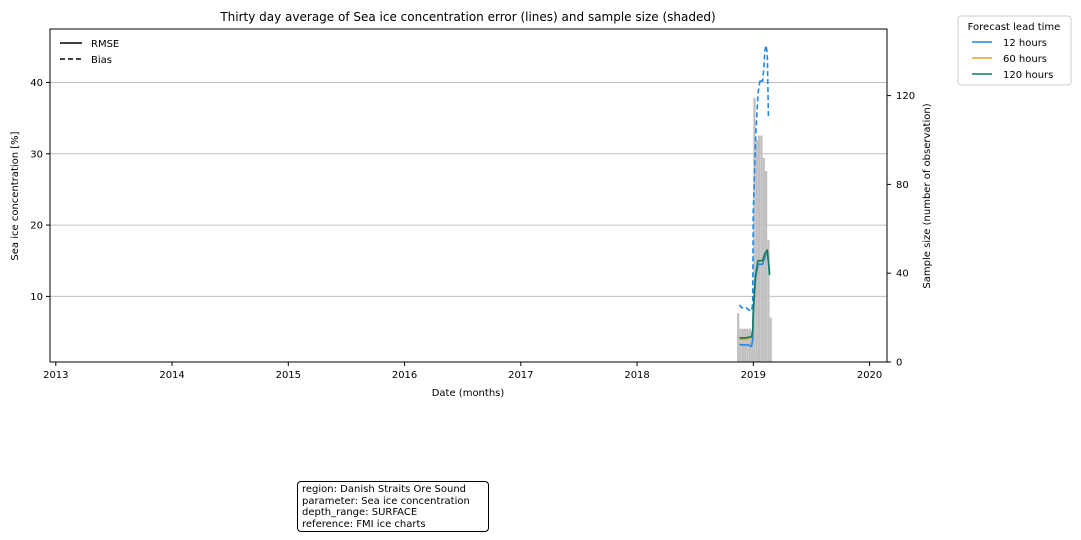 The height and width of the screenshot is (540, 1081). I want to click on lead-legend-frame, so click(1014, 50).